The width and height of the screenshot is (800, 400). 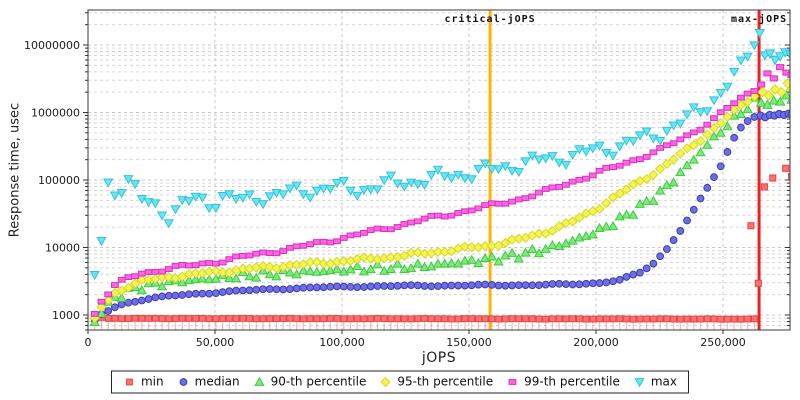 I want to click on annotation-labels: critical-jOPS max-jOPS, so click(x=615, y=19).